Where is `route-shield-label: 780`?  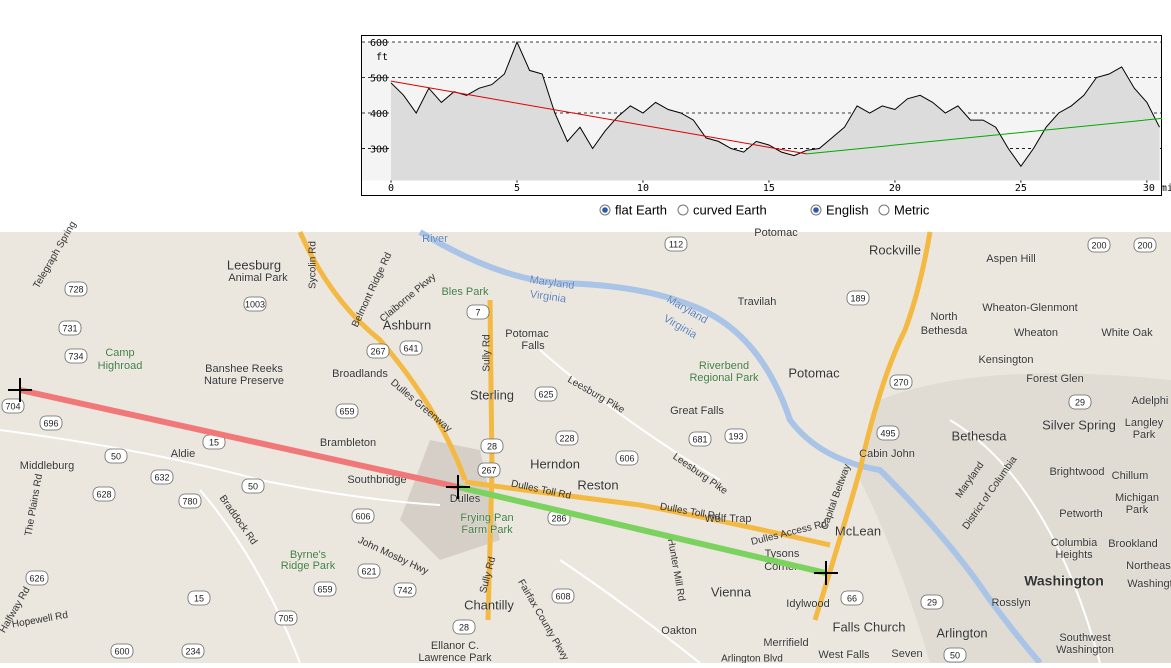 route-shield-label: 780 is located at coordinates (189, 501).